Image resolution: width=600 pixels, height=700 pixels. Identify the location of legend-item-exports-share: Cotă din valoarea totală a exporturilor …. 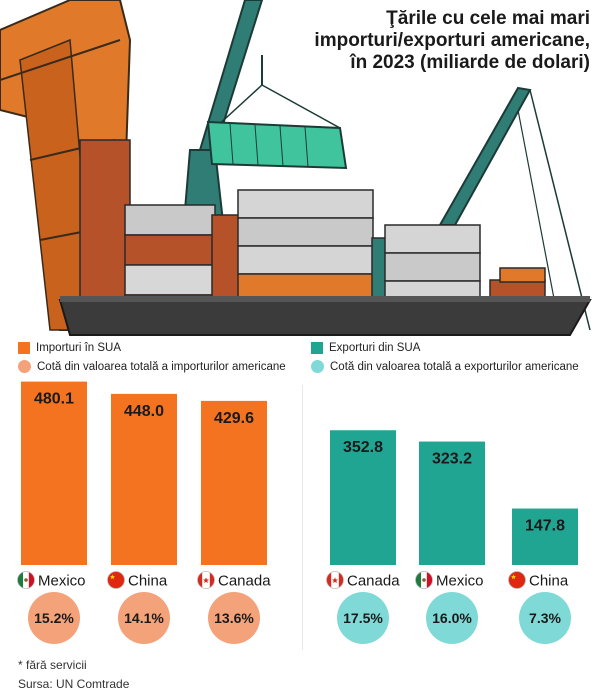
(445, 366).